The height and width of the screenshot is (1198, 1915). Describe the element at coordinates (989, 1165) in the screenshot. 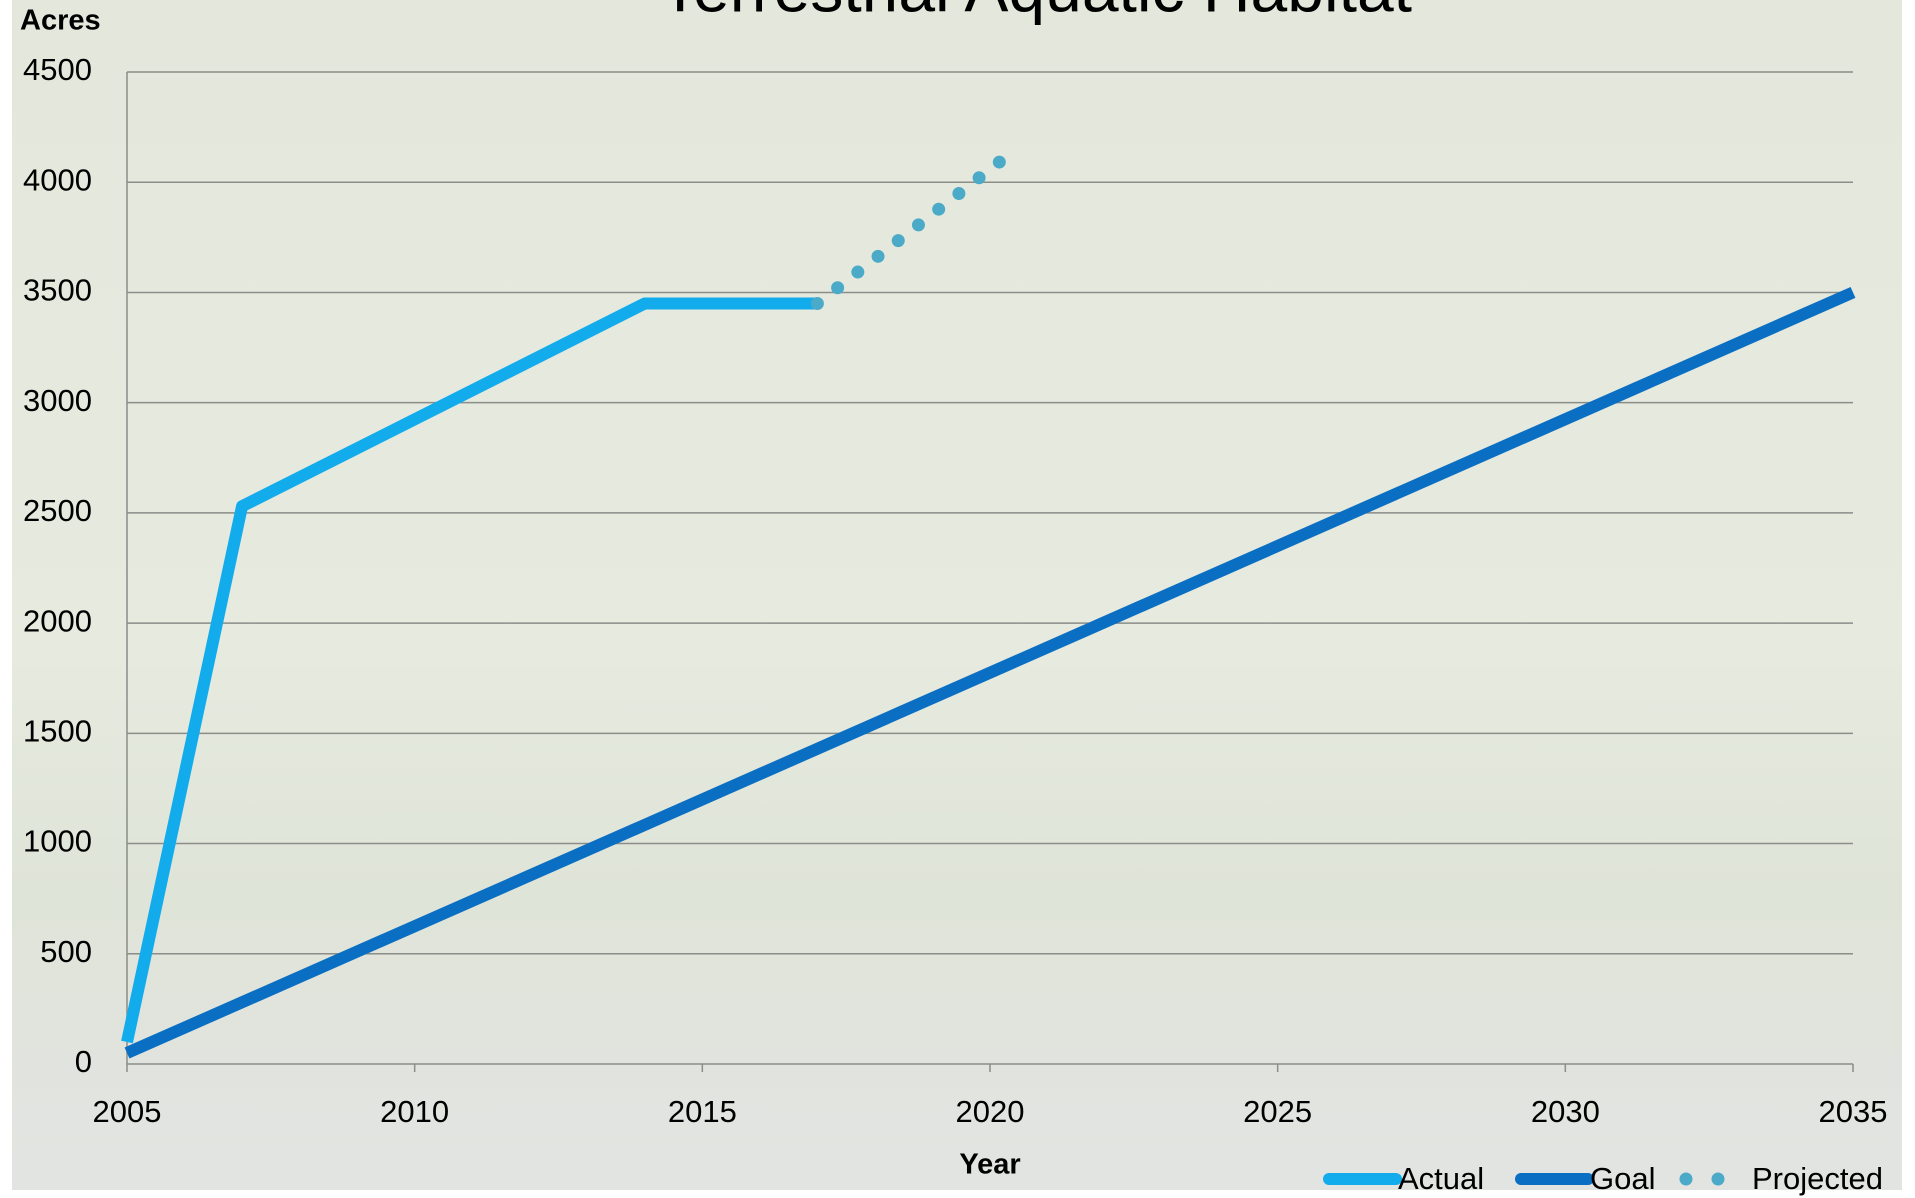

I see `x-axis-label: Year` at that location.